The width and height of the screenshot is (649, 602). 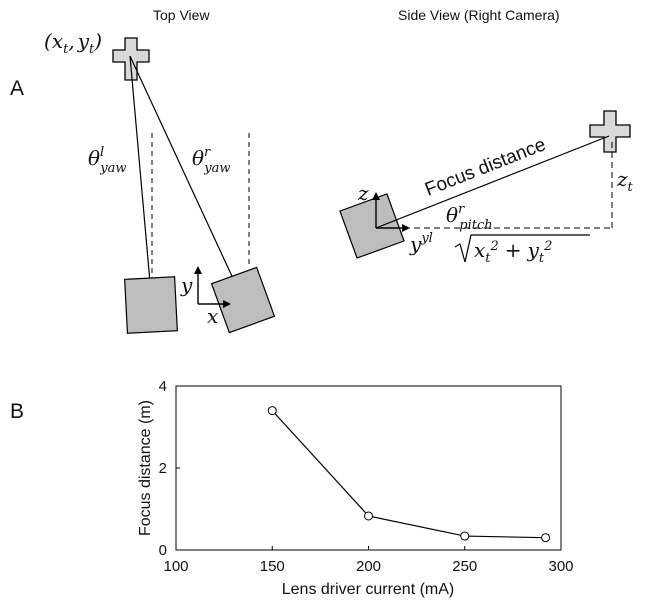 I want to click on x-tick-label: 300, so click(x=560, y=566).